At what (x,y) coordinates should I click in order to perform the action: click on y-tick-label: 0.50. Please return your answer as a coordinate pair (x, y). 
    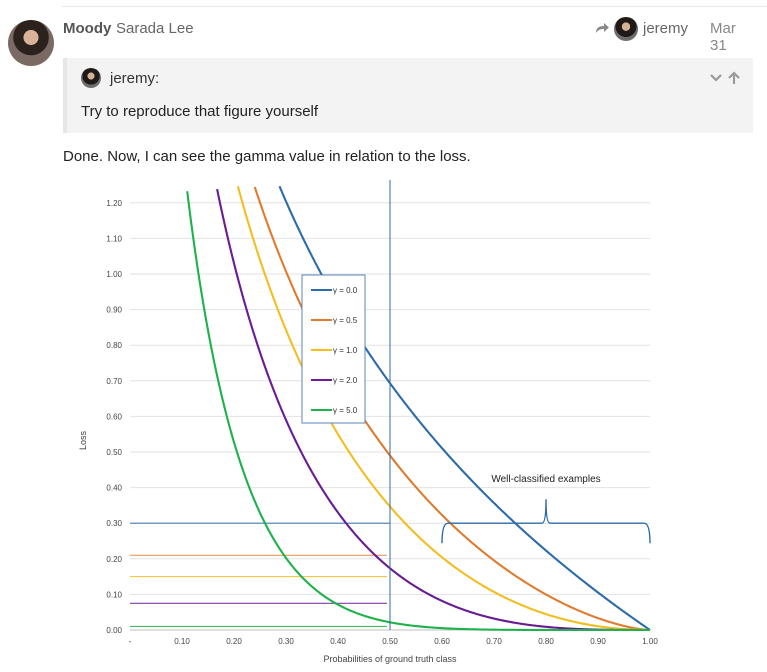
    Looking at the image, I should click on (114, 452).